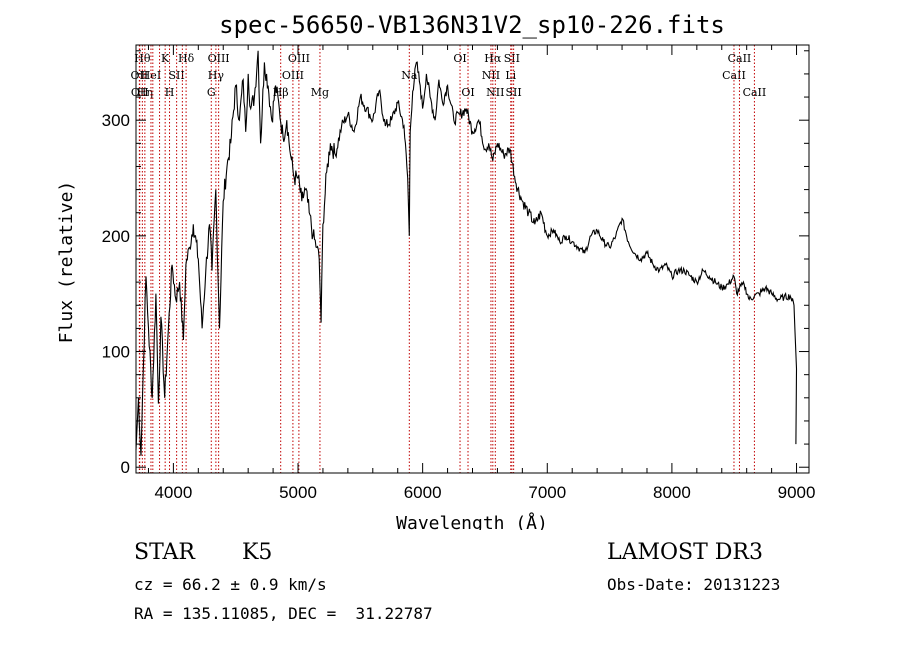 Image resolution: width=900 pixels, height=649 pixels. What do you see at coordinates (472, 521) in the screenshot?
I see `x-axis-label: Wavelength (Å)` at bounding box center [472, 521].